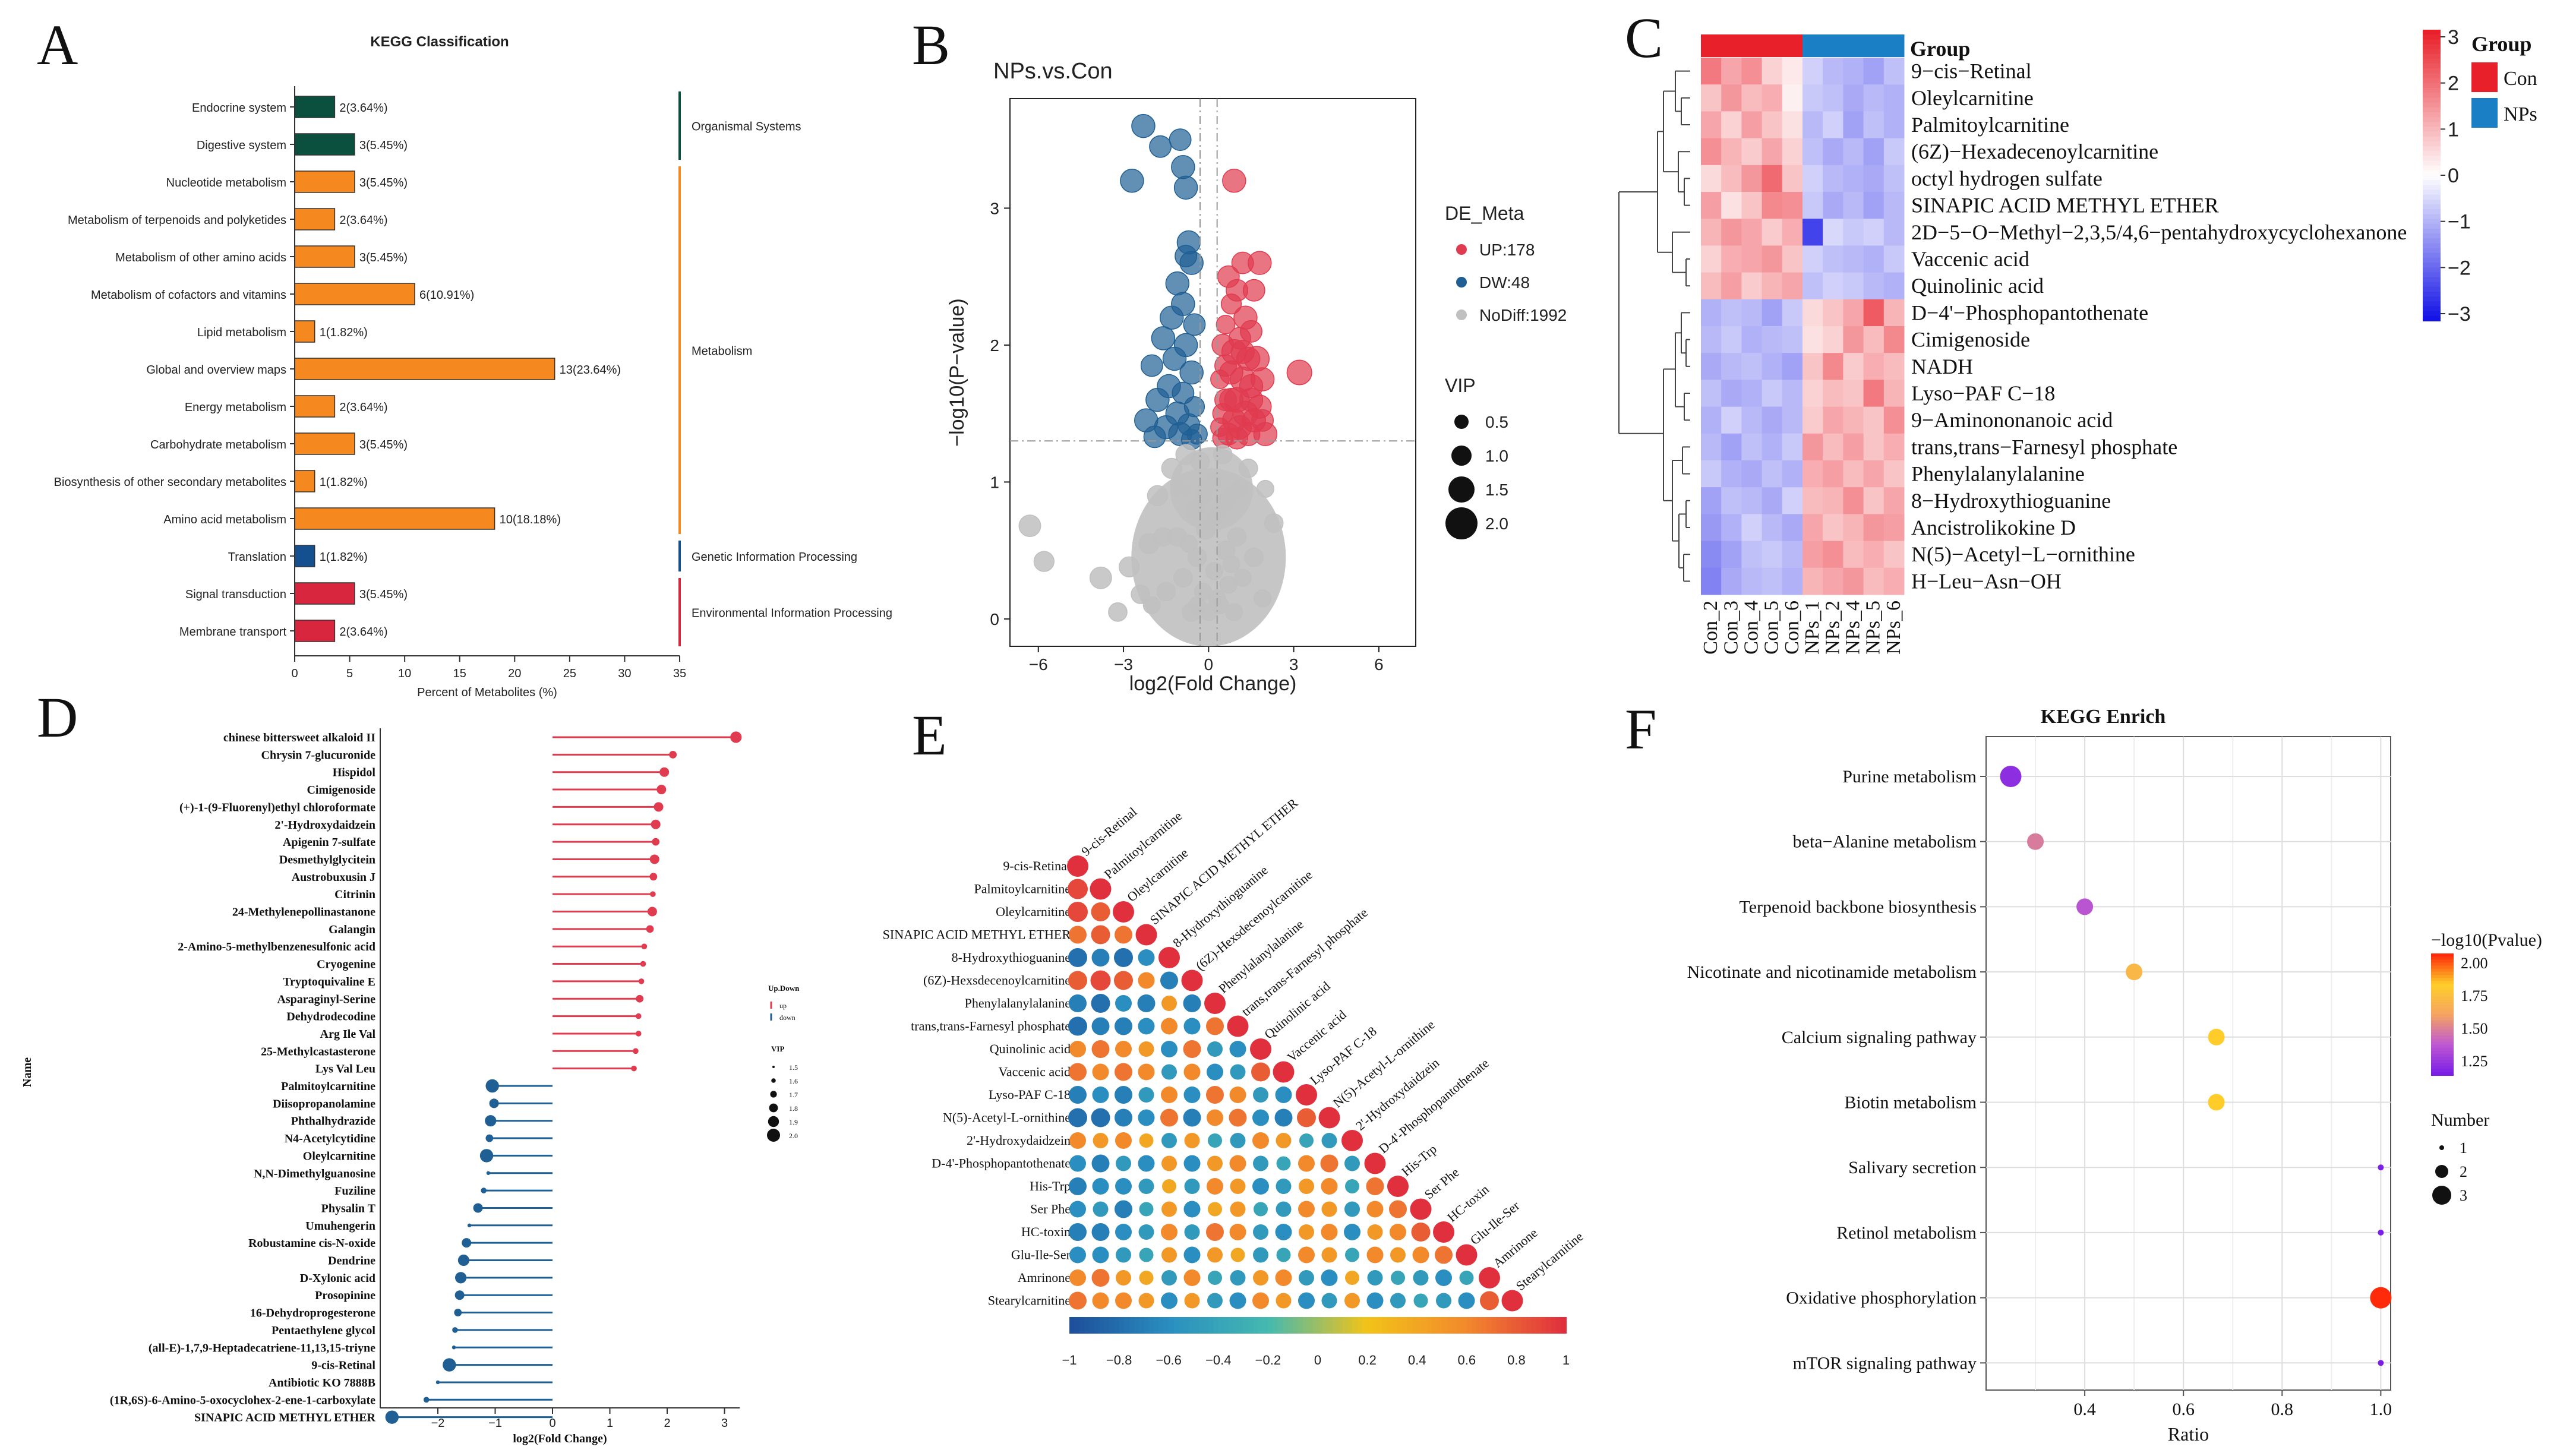 The image size is (2557, 1456). I want to click on x-tick-label: 0.8, so click(2282, 1409).